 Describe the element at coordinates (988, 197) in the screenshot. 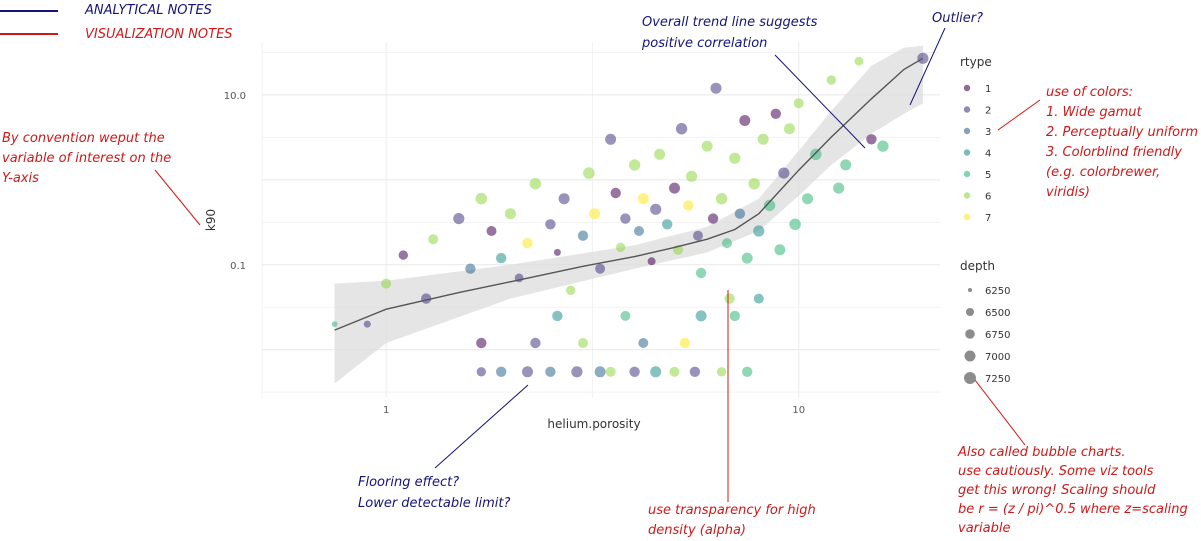

I see `color-legend-label: 6` at that location.